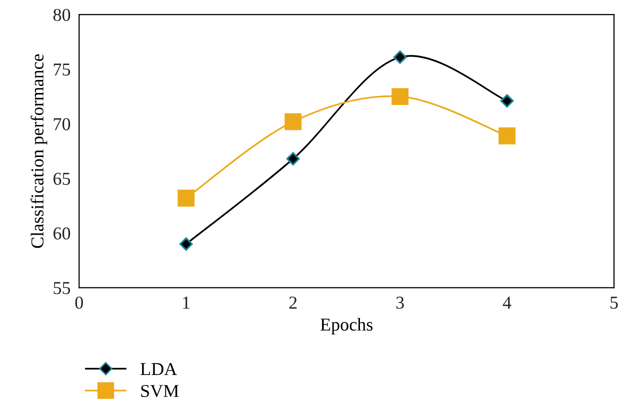 Image resolution: width=633 pixels, height=417 pixels. Describe the element at coordinates (61, 15) in the screenshot. I see `y-tick-label: 80` at that location.